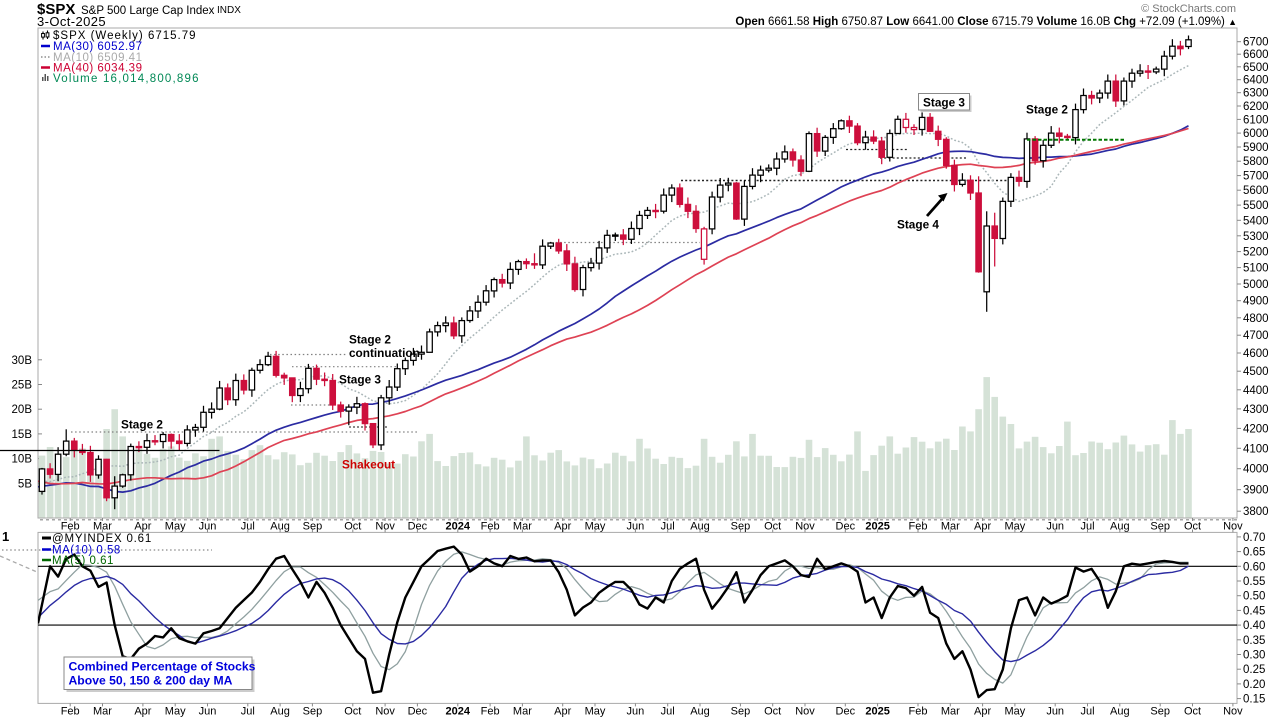  What do you see at coordinates (1256, 449) in the screenshot?
I see `svg-text: 4100` at bounding box center [1256, 449].